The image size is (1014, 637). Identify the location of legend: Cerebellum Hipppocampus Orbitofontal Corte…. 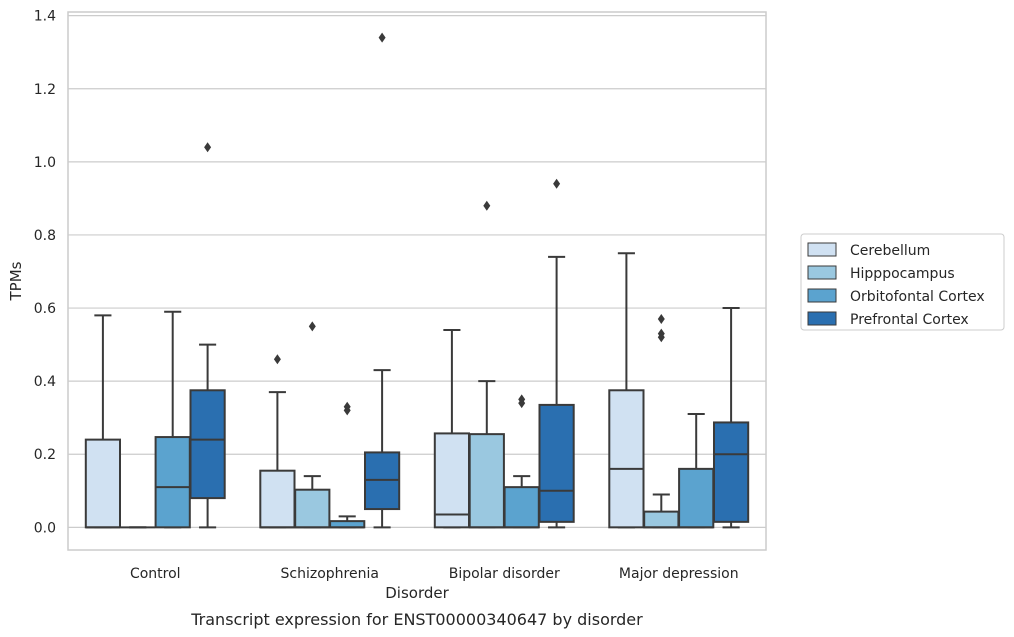
(902, 282).